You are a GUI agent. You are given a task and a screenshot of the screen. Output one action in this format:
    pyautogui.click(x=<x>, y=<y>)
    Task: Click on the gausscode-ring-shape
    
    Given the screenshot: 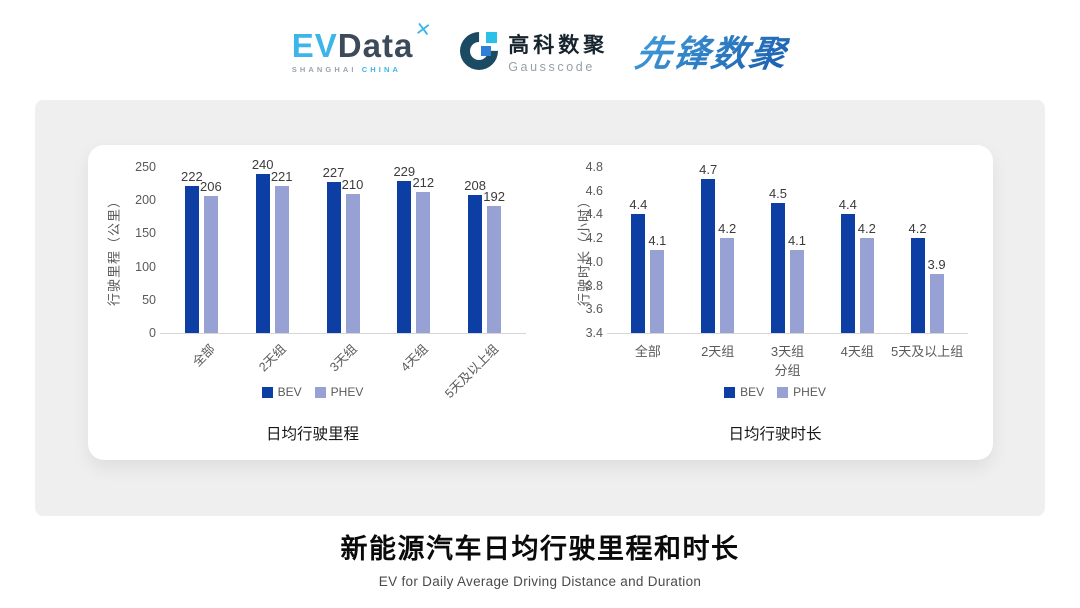 What is the action you would take?
    pyautogui.click(x=479, y=51)
    